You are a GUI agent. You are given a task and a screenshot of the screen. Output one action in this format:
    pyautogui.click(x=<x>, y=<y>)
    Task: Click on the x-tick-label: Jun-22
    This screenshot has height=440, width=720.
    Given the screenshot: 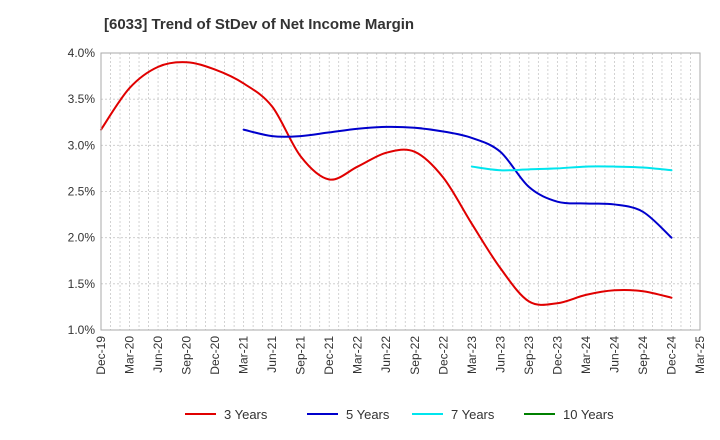 What is the action you would take?
    pyautogui.click(x=386, y=354)
    